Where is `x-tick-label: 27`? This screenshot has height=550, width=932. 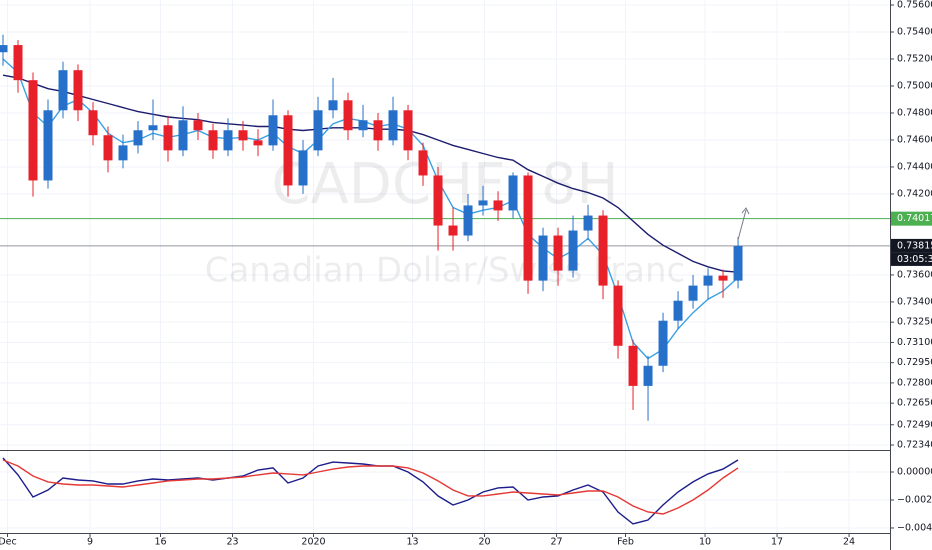 x-tick-label: 27 is located at coordinates (556, 542).